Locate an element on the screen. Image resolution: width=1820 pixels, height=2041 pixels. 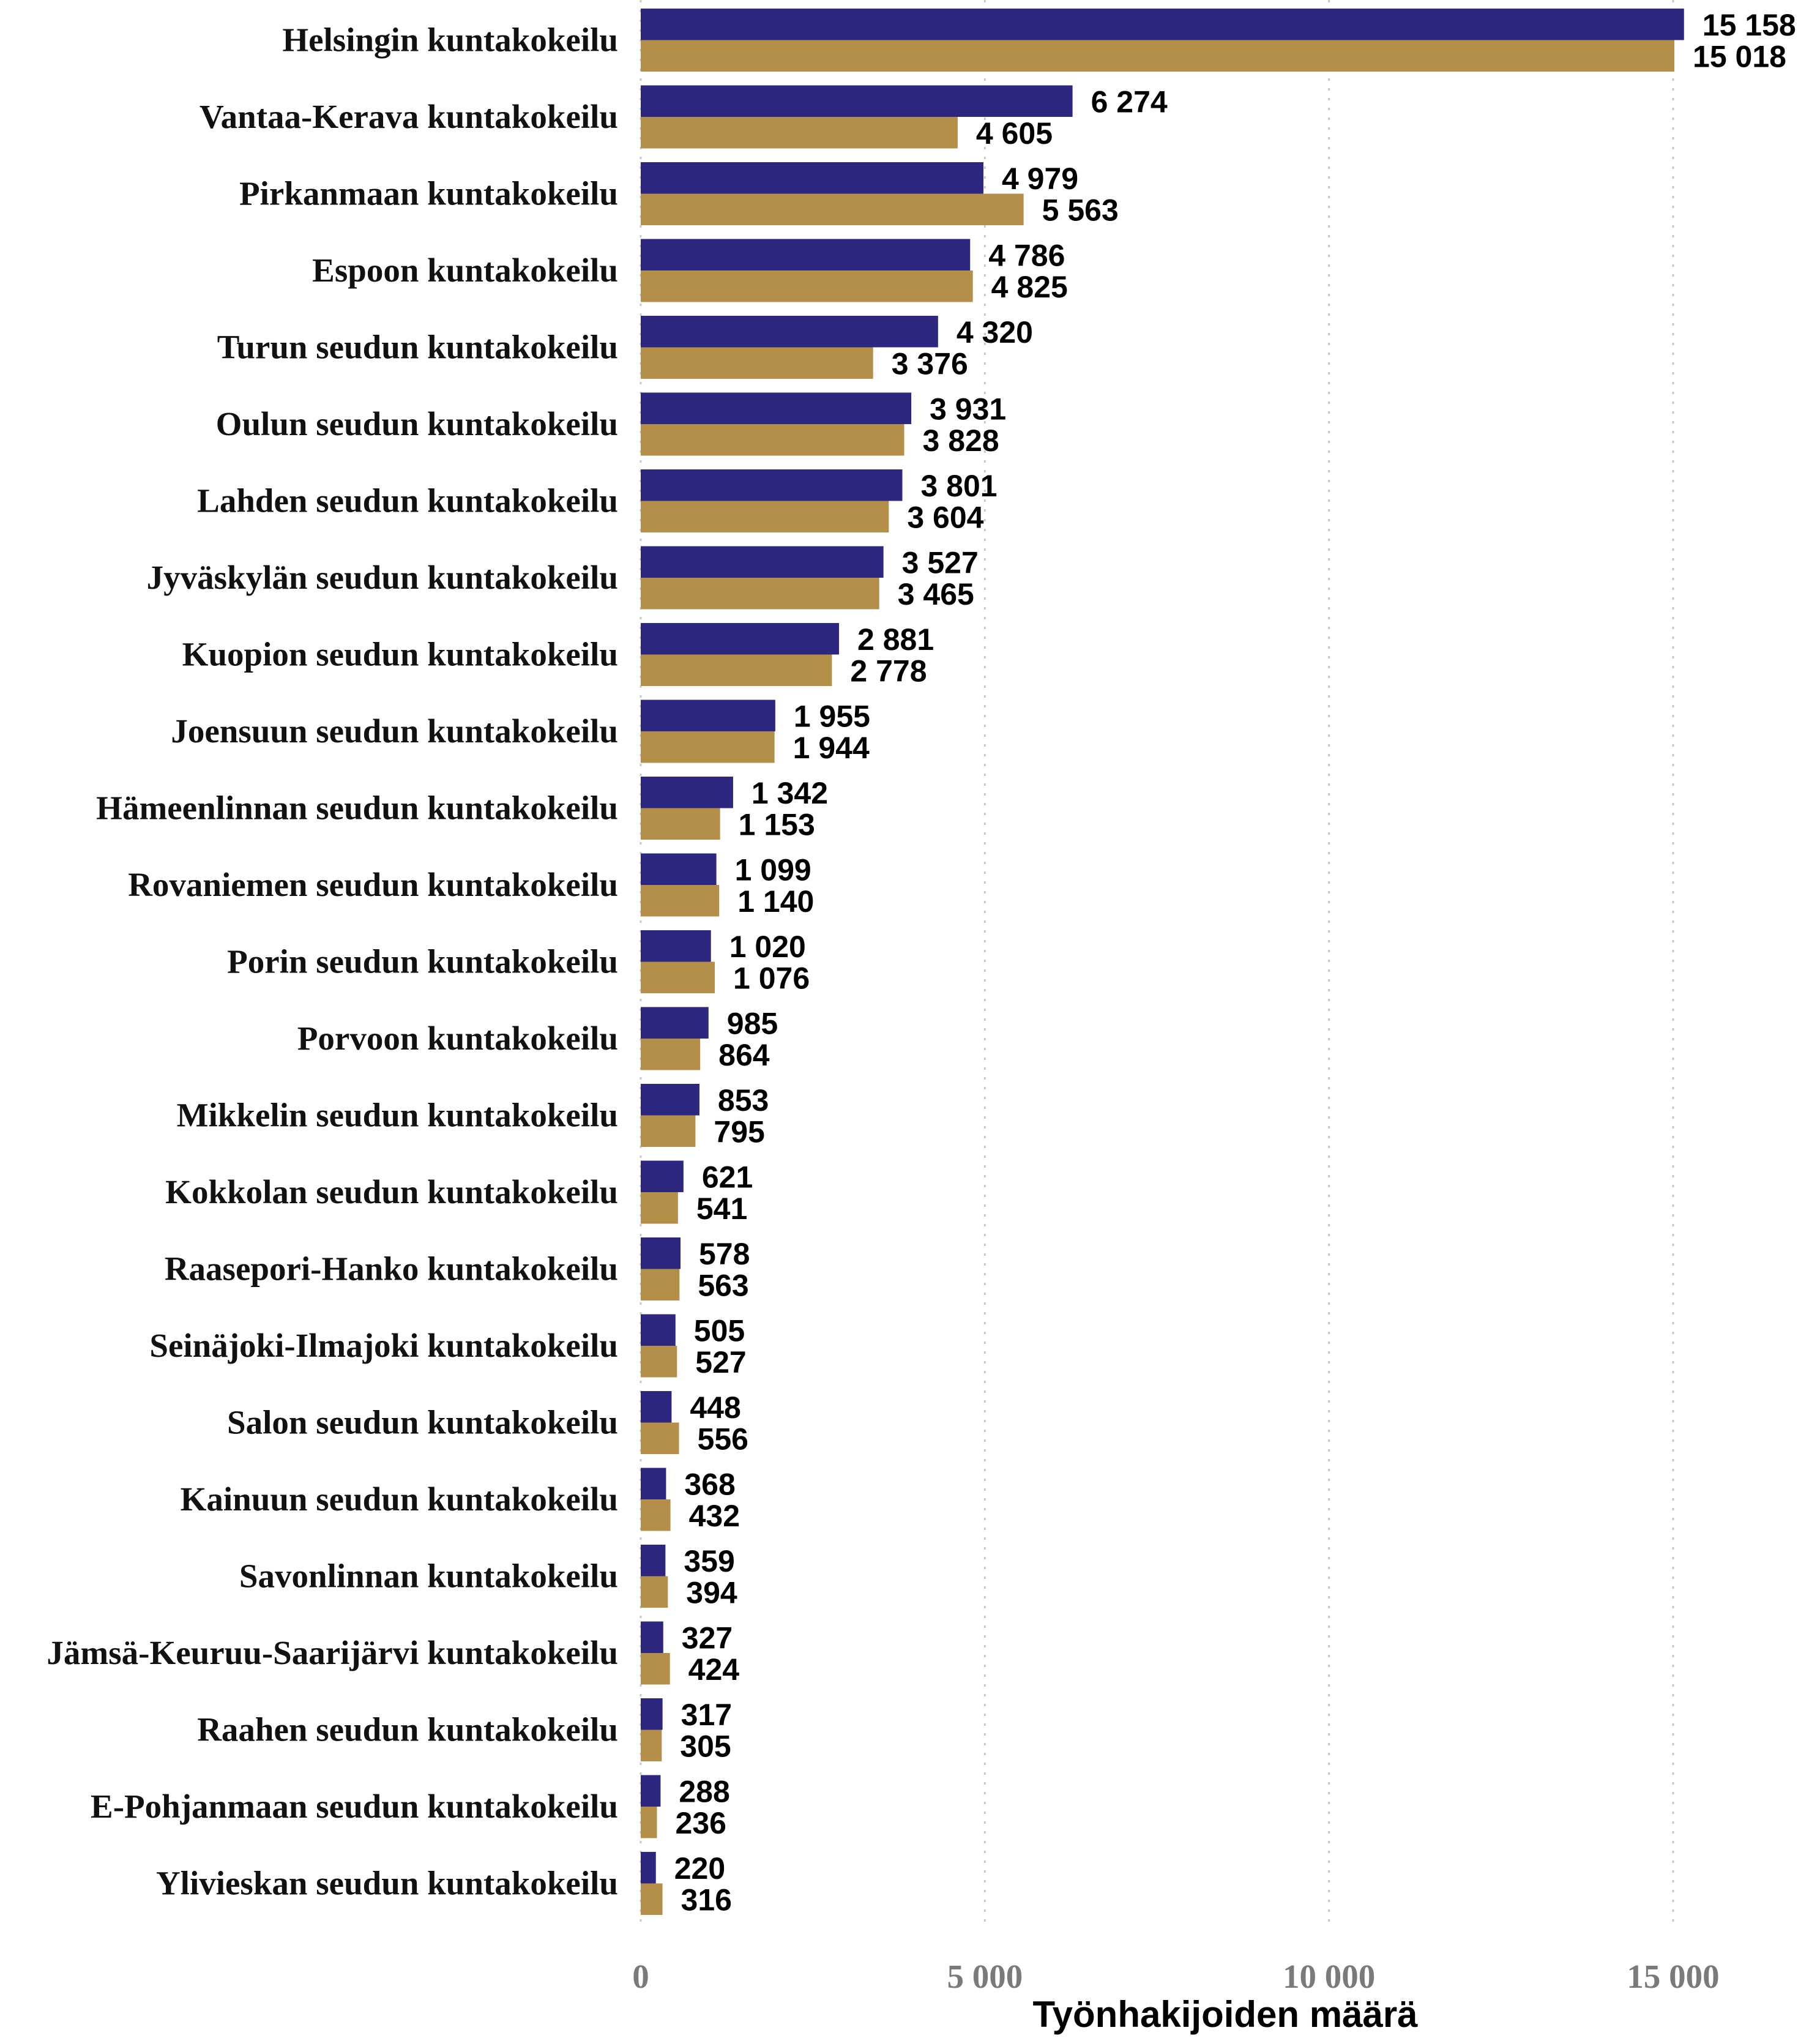
category-label: Vantaa-Kerava kuntakokeilu is located at coordinates (409, 116).